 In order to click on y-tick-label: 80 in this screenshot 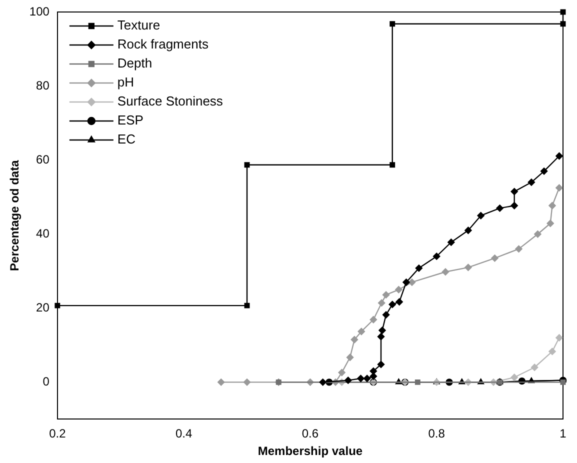, I will do `click(43, 85)`.